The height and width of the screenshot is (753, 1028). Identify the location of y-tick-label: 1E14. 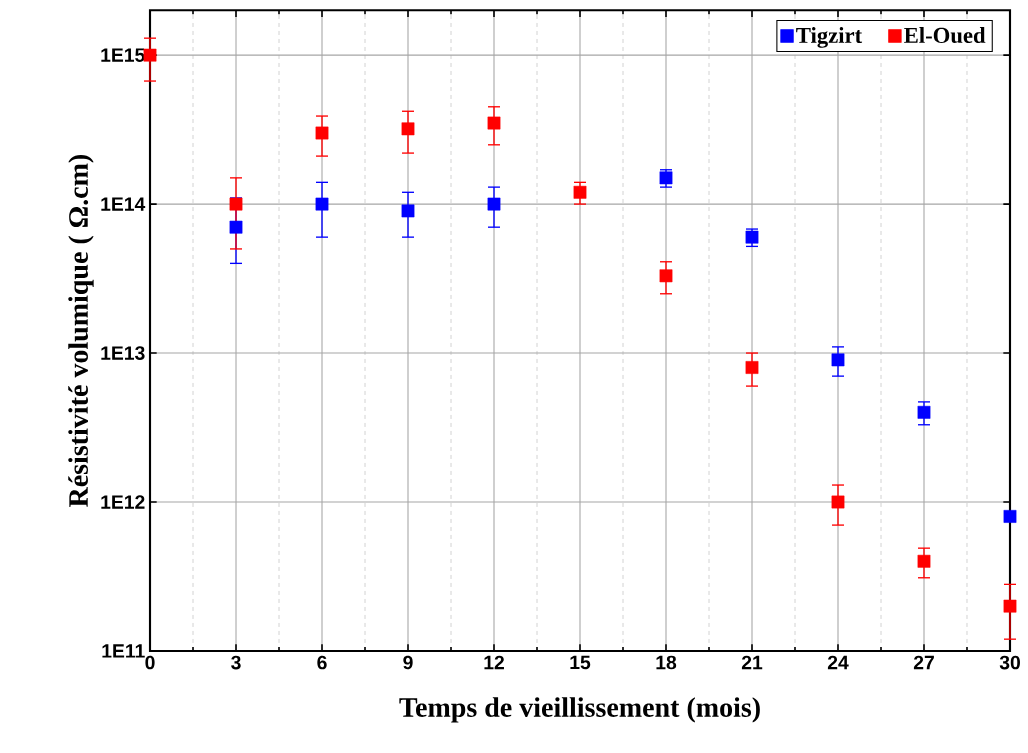
(123, 204).